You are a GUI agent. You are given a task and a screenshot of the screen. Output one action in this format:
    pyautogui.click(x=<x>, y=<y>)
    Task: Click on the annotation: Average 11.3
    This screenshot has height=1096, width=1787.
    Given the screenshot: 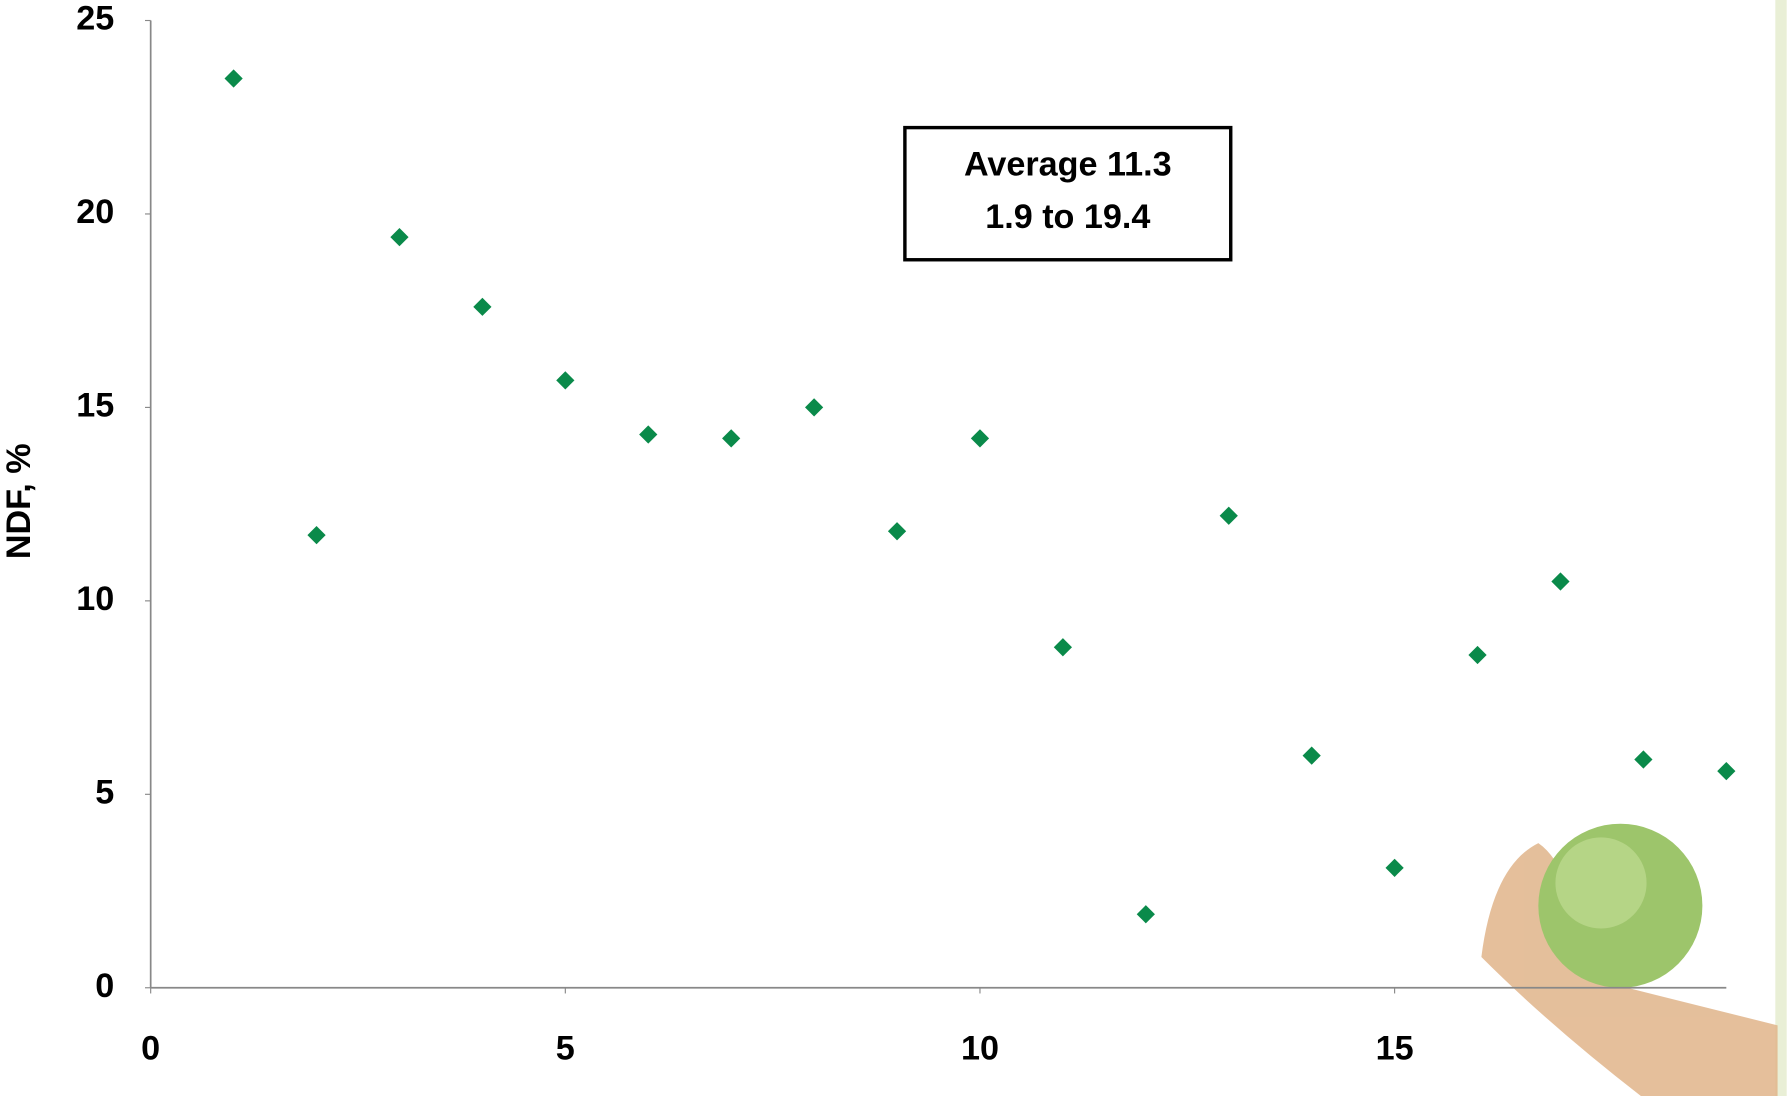 What is the action you would take?
    pyautogui.click(x=1068, y=164)
    